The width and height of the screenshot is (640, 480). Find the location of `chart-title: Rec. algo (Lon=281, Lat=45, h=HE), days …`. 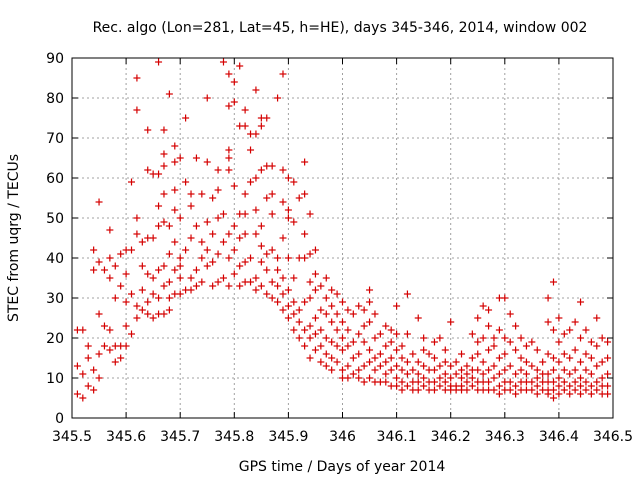

chart-title: Rec. algo (Lon=281, Lat=45, h=HE), days … is located at coordinates (340, 28).